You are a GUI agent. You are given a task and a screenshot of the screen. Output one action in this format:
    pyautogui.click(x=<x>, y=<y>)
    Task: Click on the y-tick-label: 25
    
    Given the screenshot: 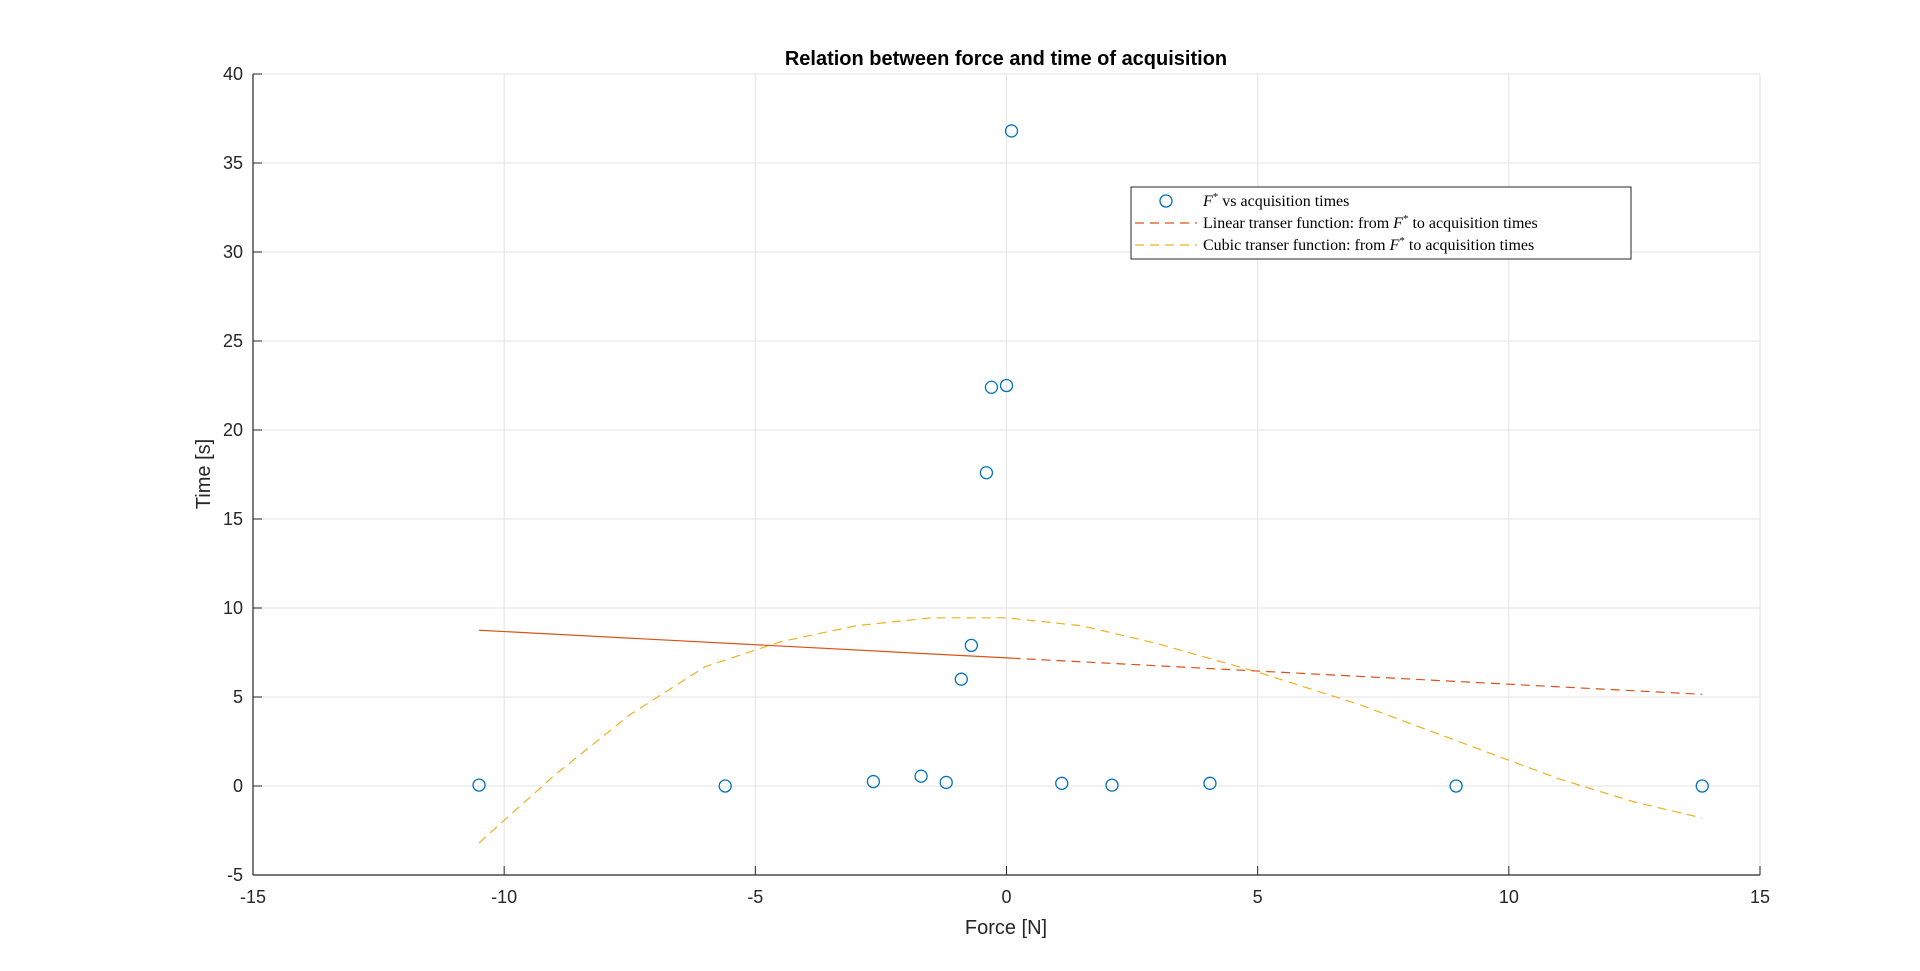 What is the action you would take?
    pyautogui.click(x=233, y=341)
    